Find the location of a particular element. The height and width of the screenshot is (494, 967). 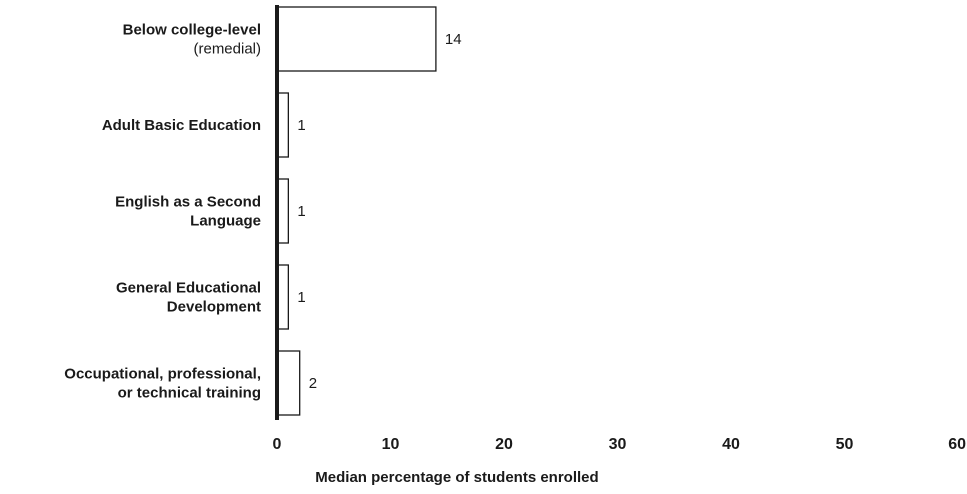

category-label-line: Development is located at coordinates (214, 307).